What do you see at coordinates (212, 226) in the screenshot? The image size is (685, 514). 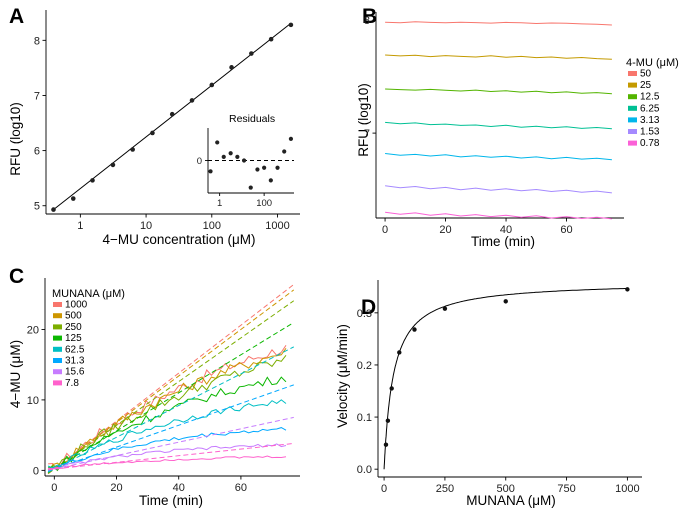 I see `panel-a-x-tick-label: 100` at bounding box center [212, 226].